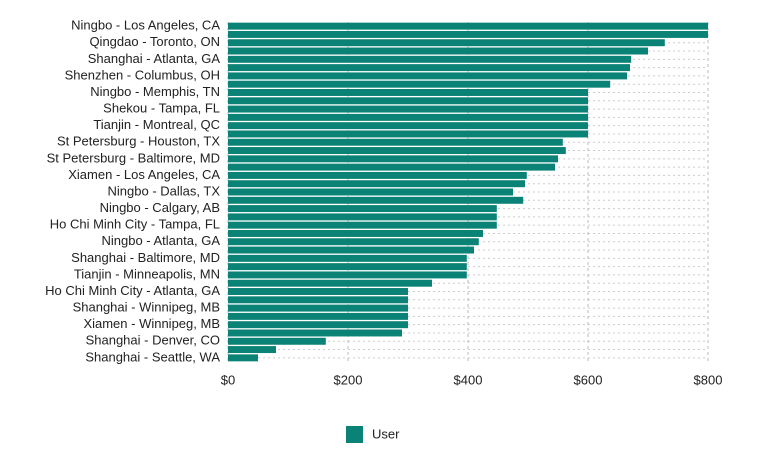  I want to click on y-tick-label: Ningbo - Los Angeles, CA, so click(145, 25).